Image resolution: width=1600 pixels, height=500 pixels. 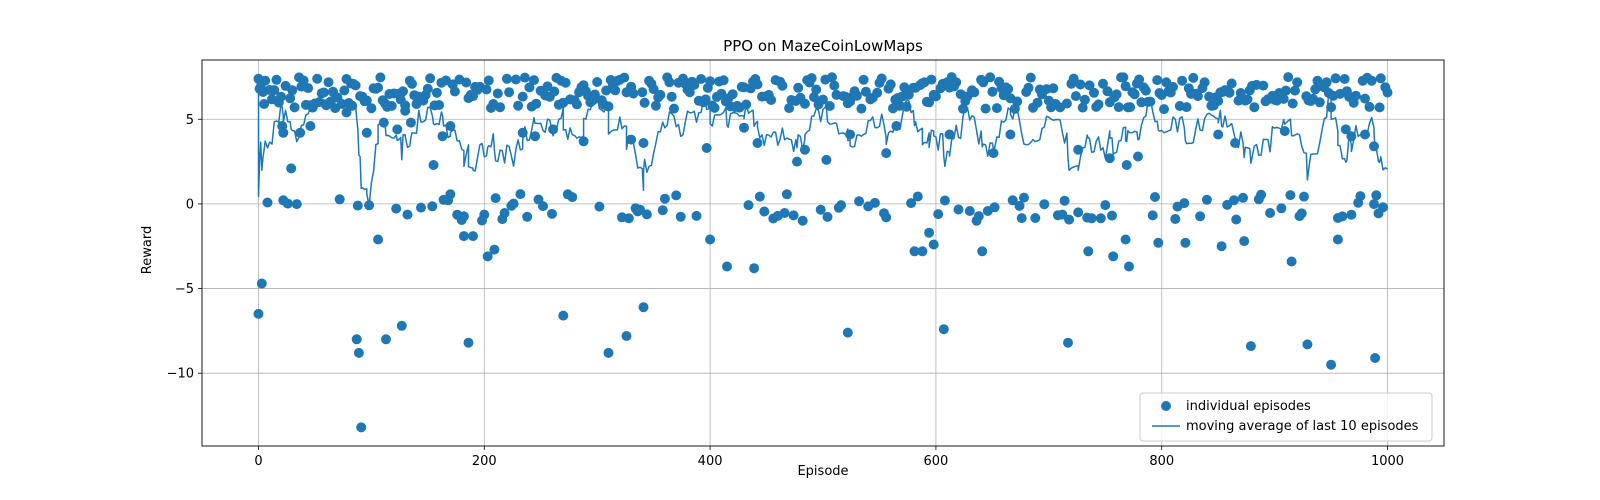 What do you see at coordinates (935, 461) in the screenshot?
I see `x-tick-label: 600` at bounding box center [935, 461].